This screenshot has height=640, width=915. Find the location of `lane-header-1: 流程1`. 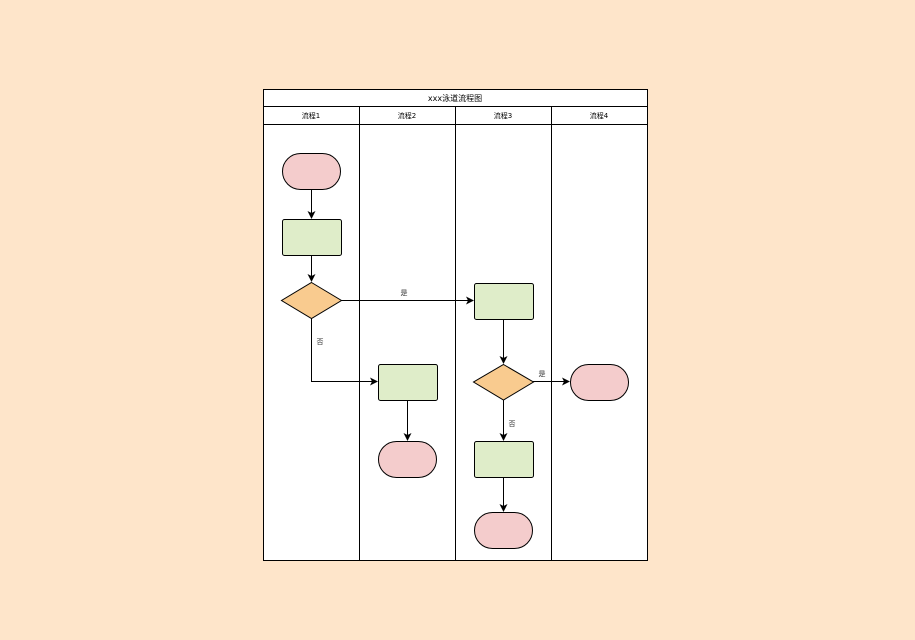

lane-header-1: 流程1 is located at coordinates (311, 115).